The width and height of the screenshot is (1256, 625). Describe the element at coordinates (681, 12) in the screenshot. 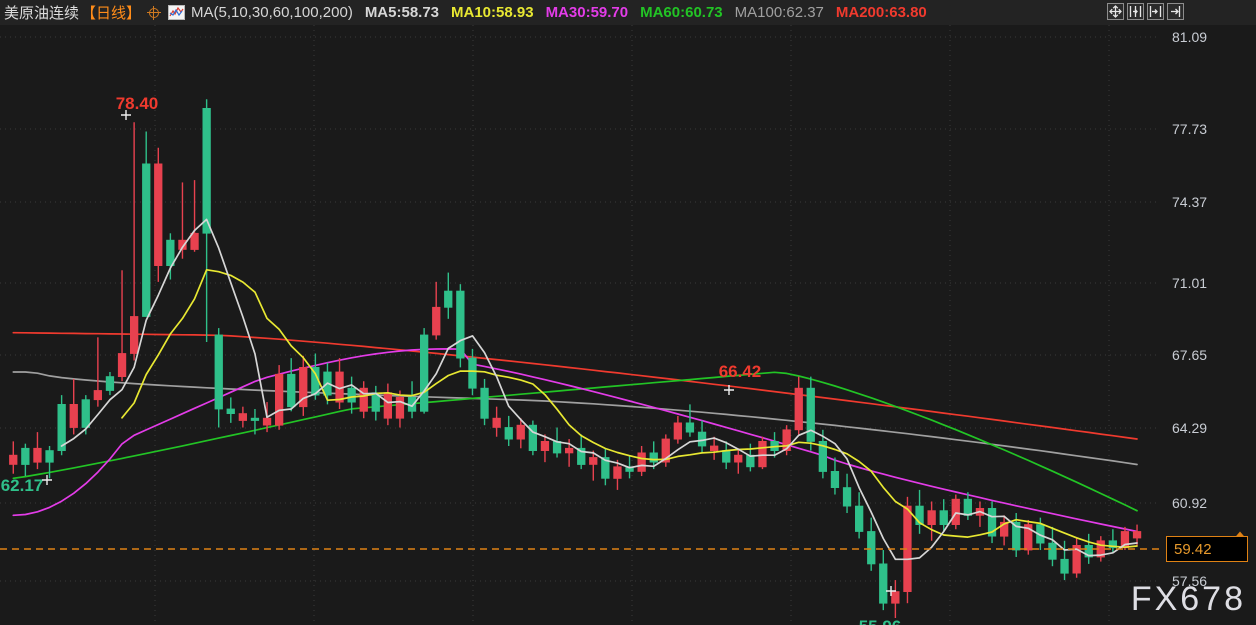

I see `ma60-value: MA60:60.73` at that location.